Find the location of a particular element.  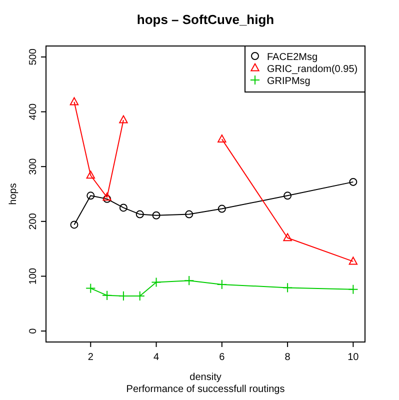

y-tick-label: 300 is located at coordinates (33, 166).